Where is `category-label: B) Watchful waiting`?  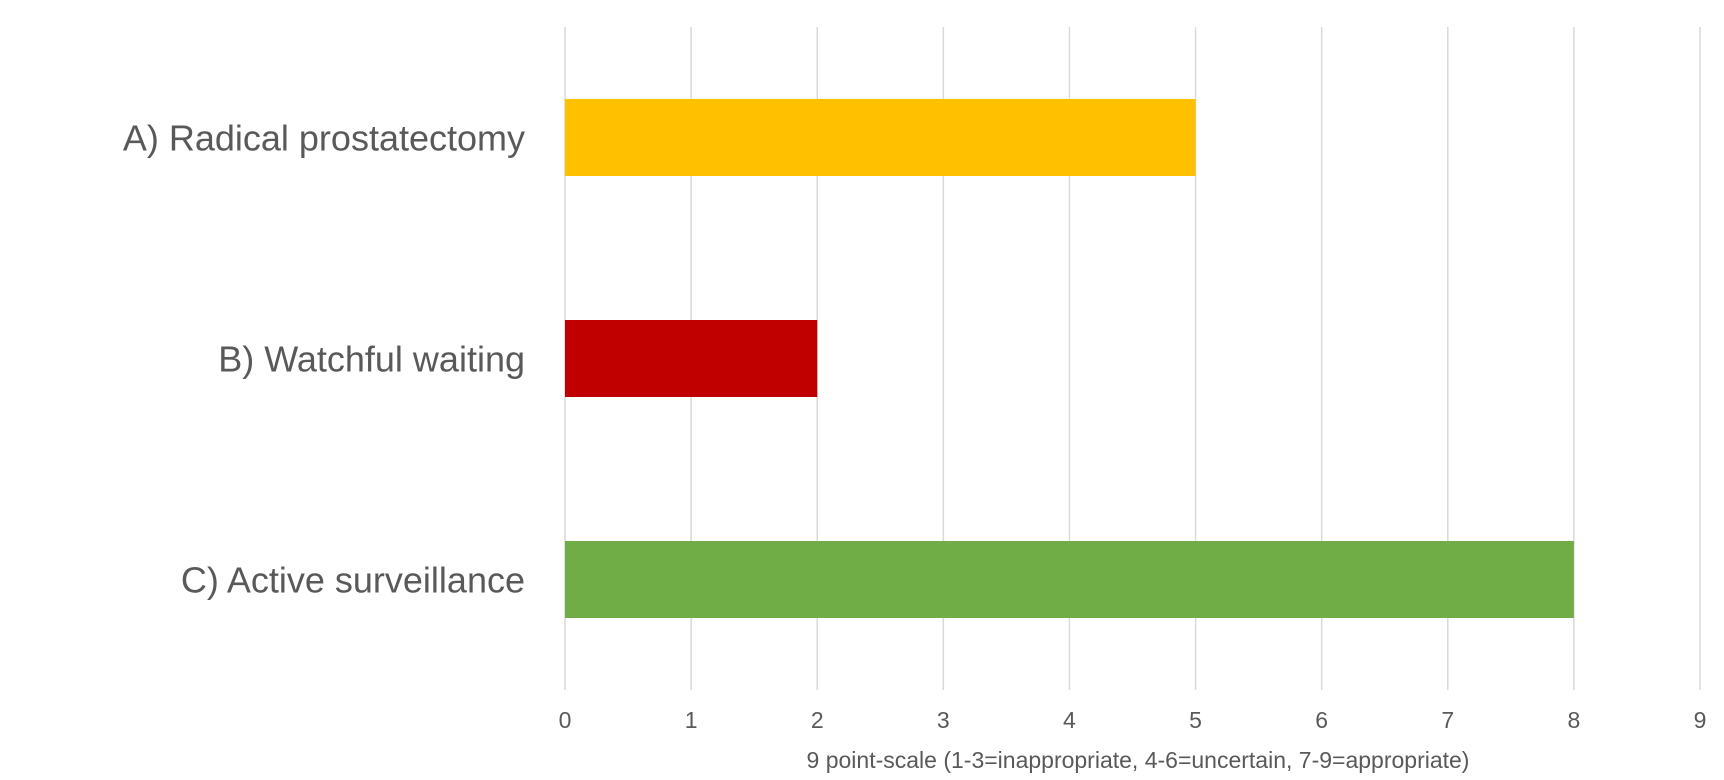 category-label: B) Watchful waiting is located at coordinates (371, 359).